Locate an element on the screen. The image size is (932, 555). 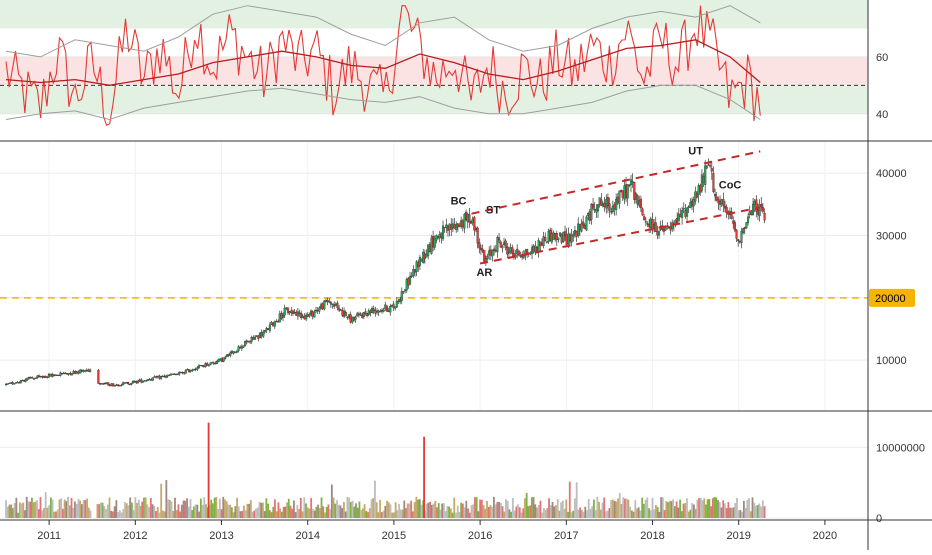
time-label-2018: 2018 is located at coordinates (652, 536).